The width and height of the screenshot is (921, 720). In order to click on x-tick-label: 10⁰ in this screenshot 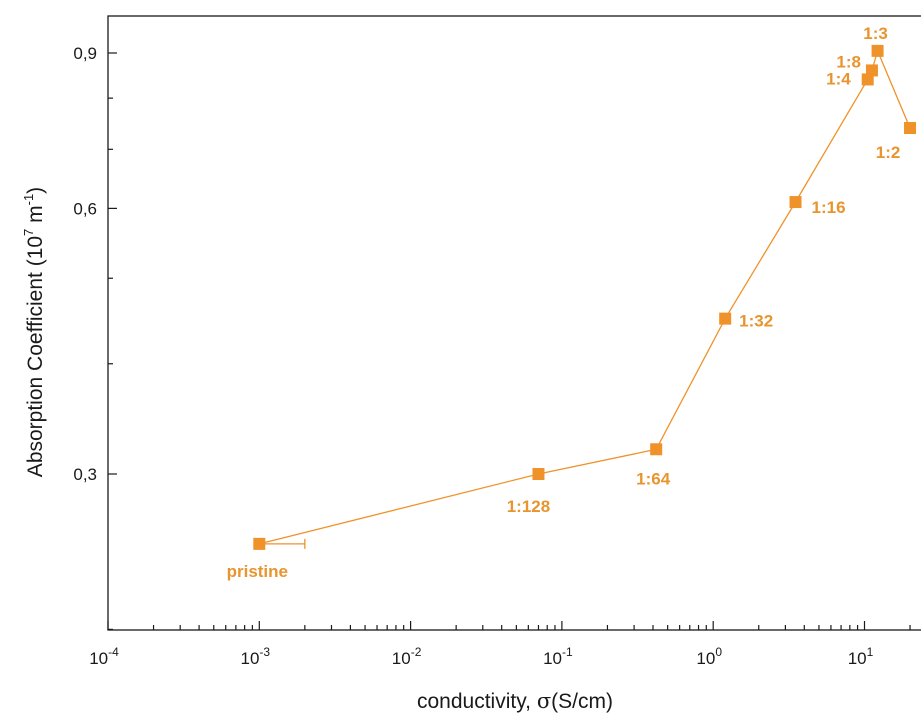, I will do `click(709, 656)`.